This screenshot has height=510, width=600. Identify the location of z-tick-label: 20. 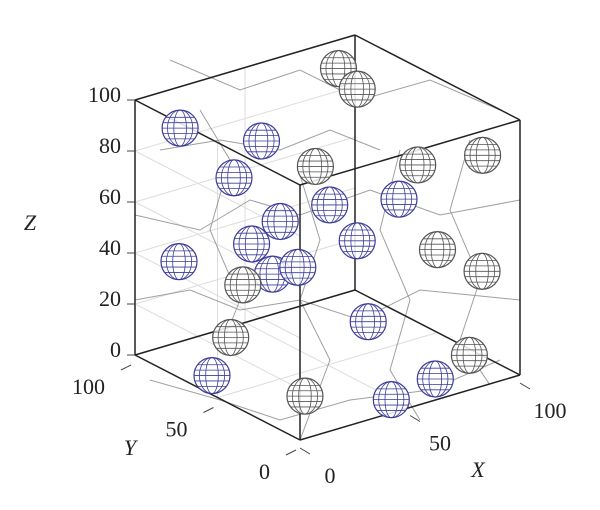
(110, 298).